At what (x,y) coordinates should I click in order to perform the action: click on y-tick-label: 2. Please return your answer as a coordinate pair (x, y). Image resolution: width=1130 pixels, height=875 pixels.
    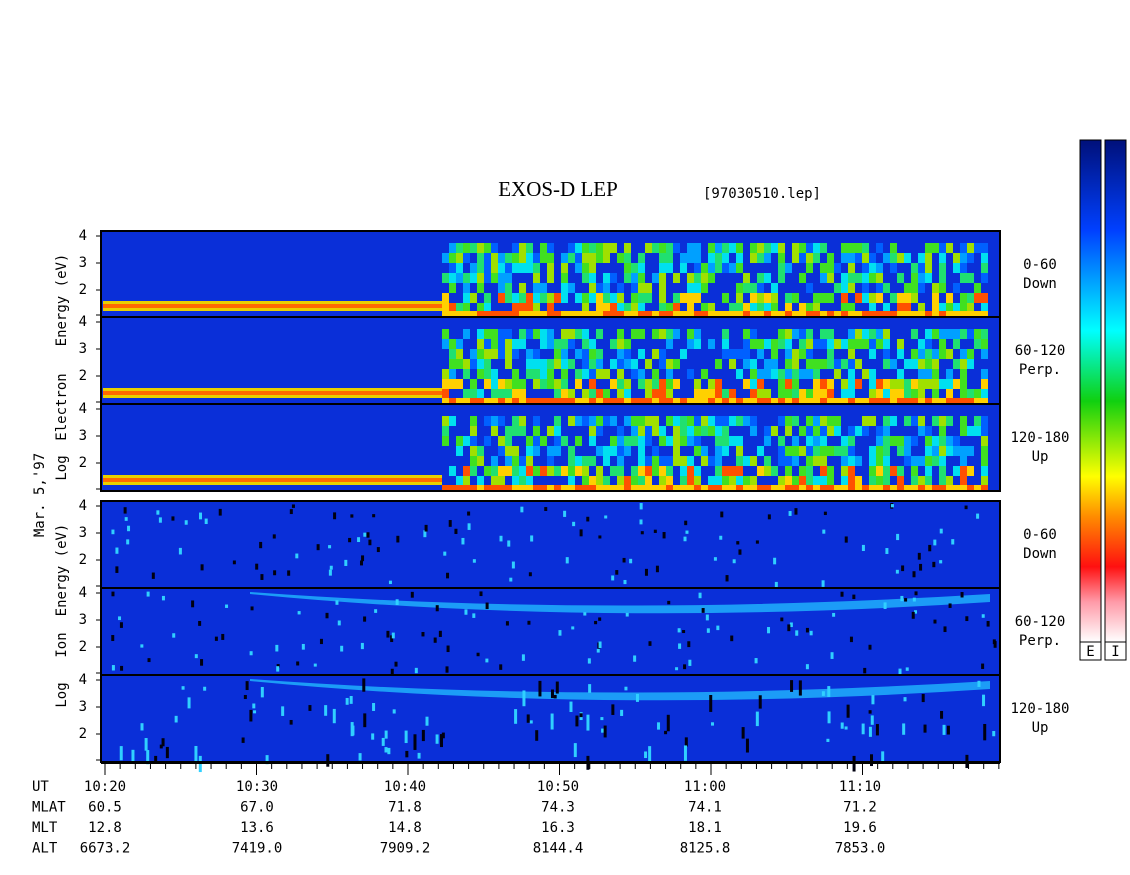
    Looking at the image, I should click on (83, 463).